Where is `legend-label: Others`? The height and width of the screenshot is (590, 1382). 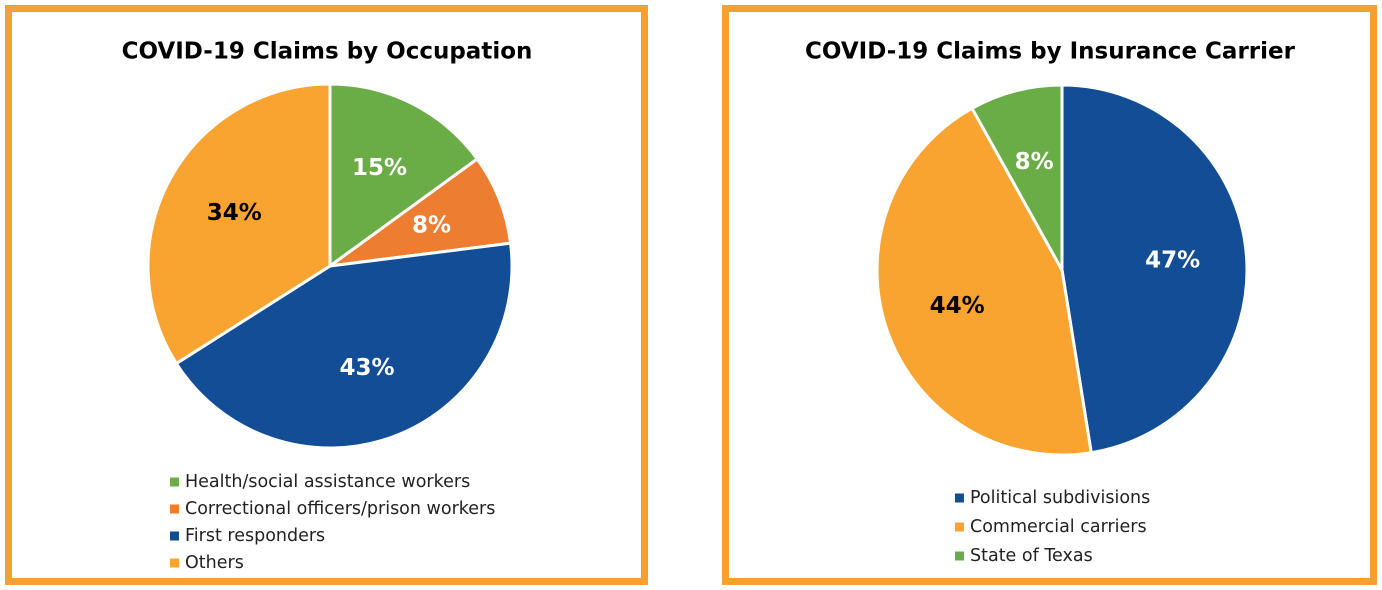
legend-label: Others is located at coordinates (214, 563).